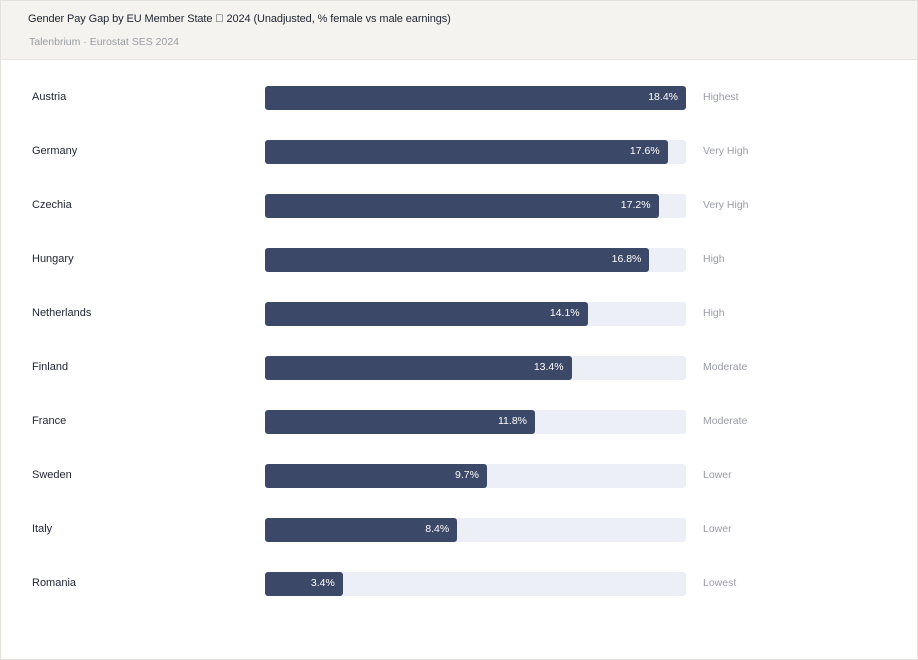 This screenshot has width=918, height=660. What do you see at coordinates (55, 151) in the screenshot?
I see `category-label: Germany` at bounding box center [55, 151].